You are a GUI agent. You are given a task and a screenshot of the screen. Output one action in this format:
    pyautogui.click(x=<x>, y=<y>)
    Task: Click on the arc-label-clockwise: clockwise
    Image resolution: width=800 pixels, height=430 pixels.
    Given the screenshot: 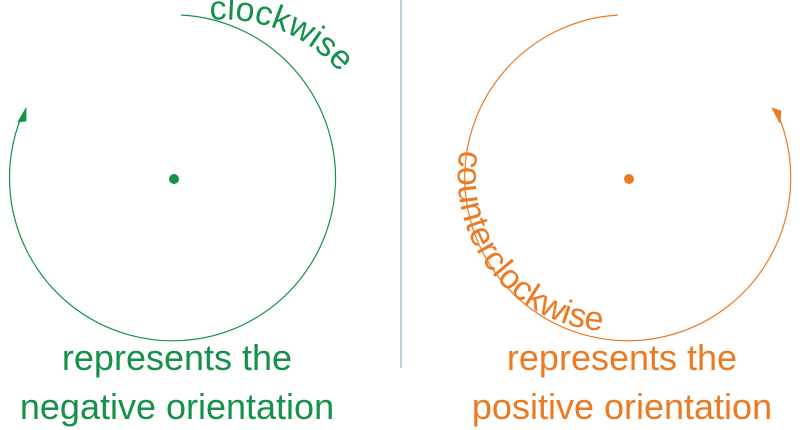 What is the action you would take?
    pyautogui.click(x=285, y=39)
    